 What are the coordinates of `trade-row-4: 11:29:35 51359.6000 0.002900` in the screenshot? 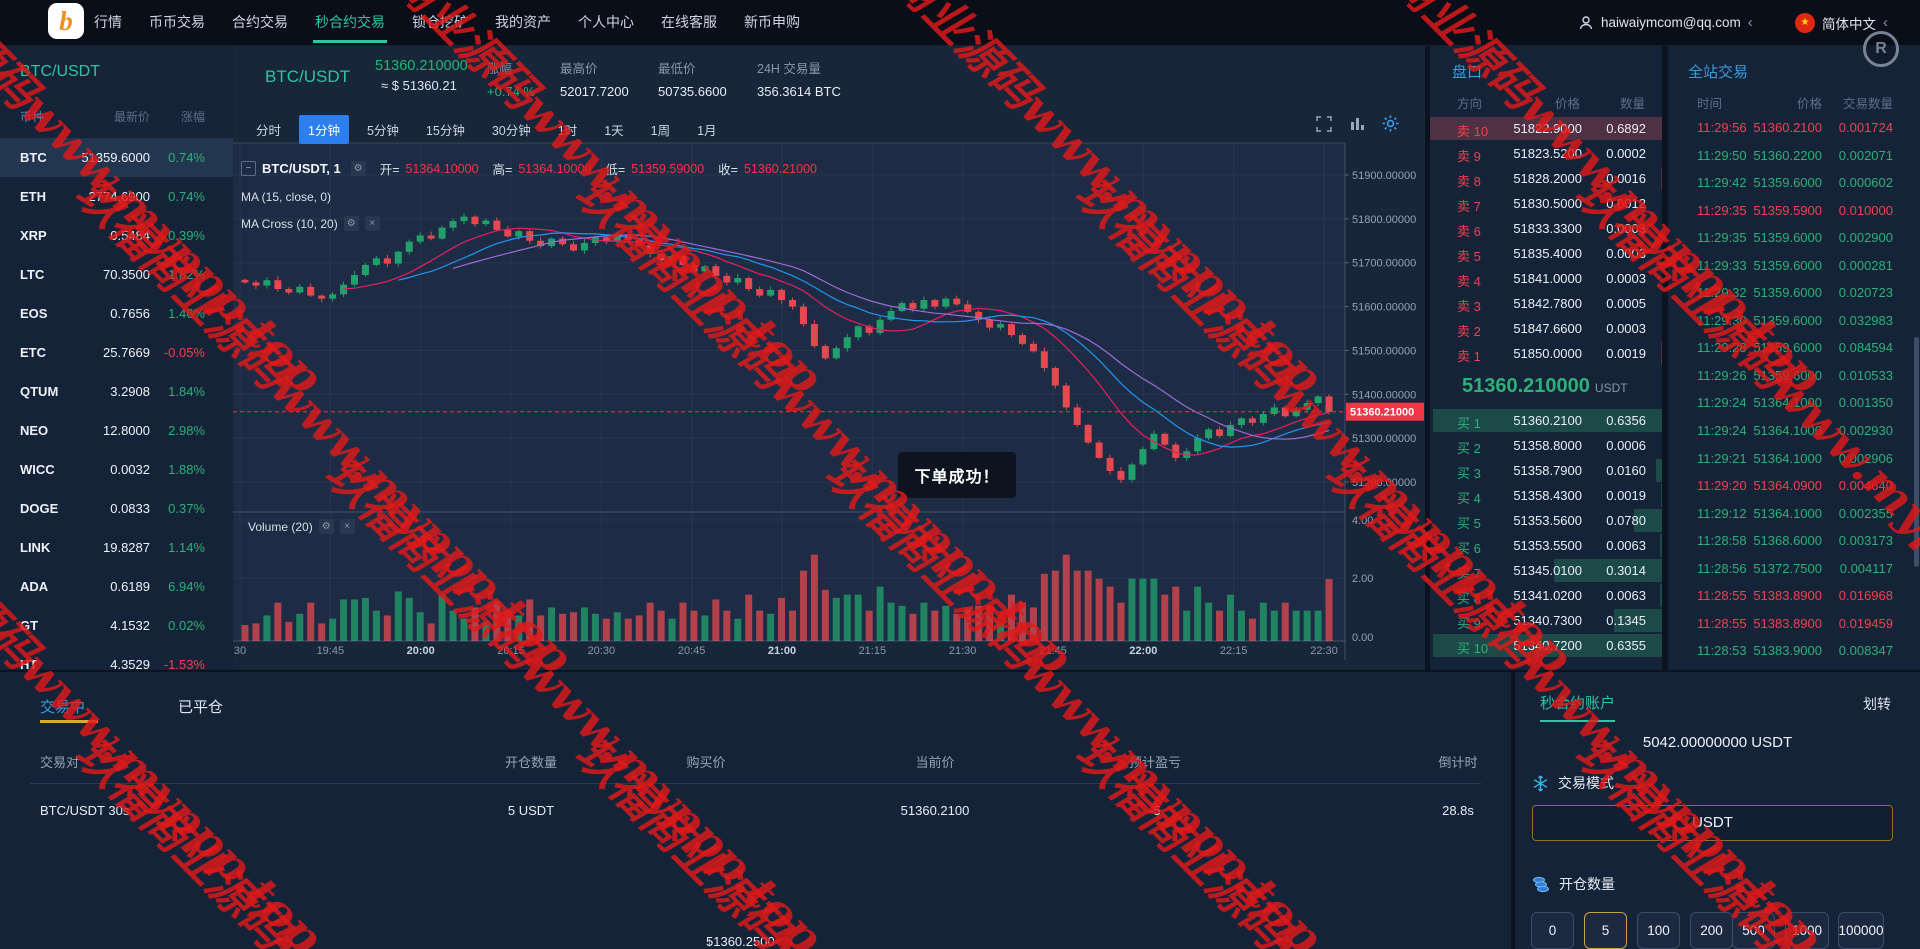 It's located at (1794, 238).